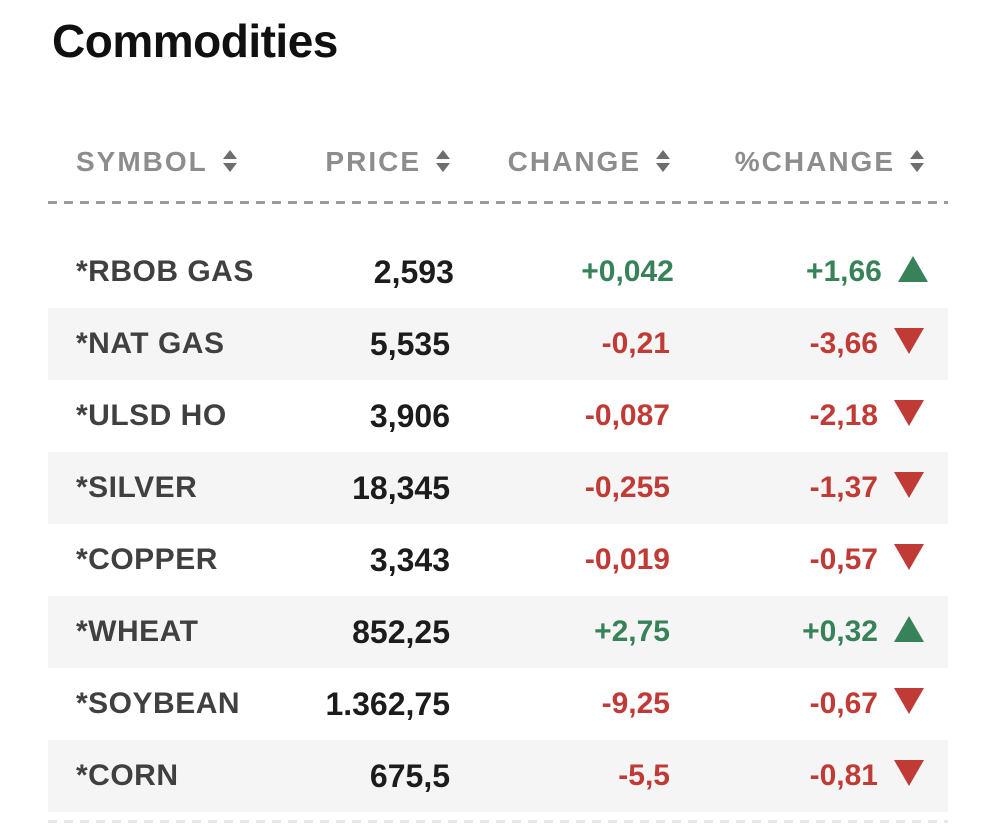  I want to click on symbol-cell: *CORN, so click(127, 775).